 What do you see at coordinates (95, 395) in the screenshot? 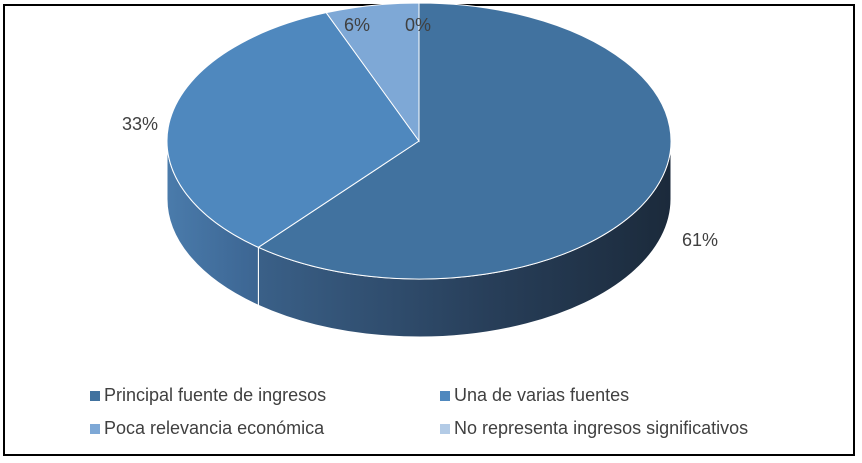
I see `legend-swatch-principal` at bounding box center [95, 395].